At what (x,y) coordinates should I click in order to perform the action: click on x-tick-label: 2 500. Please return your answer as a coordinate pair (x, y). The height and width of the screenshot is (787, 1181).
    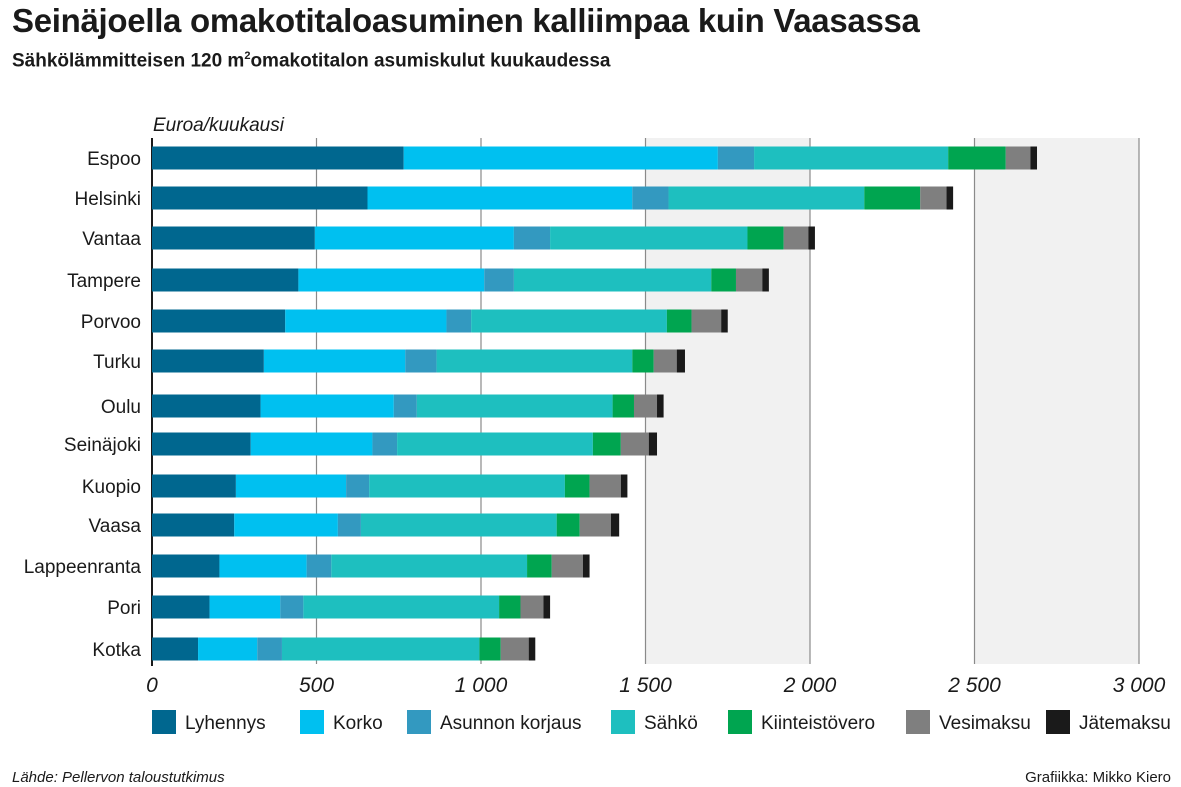
    Looking at the image, I should click on (974, 685).